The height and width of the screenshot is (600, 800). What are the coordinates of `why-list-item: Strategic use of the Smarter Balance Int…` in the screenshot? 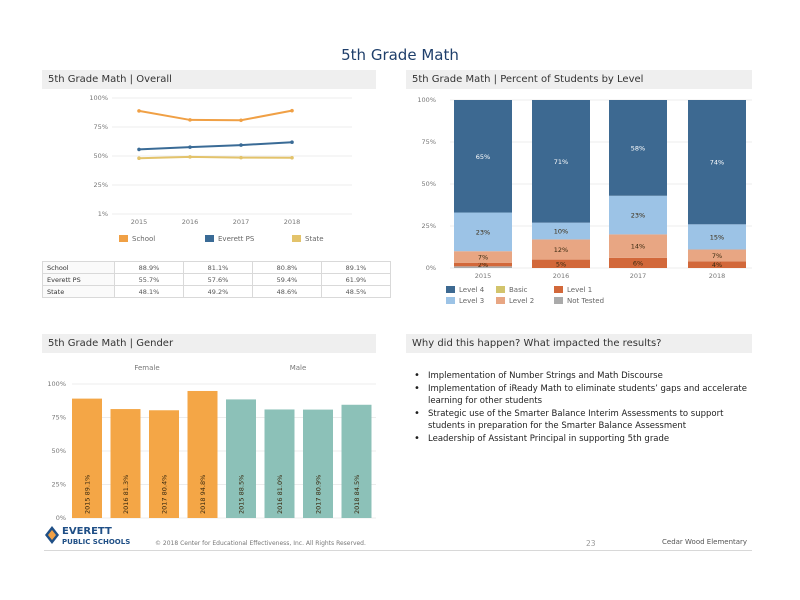 It's located at (582, 420).